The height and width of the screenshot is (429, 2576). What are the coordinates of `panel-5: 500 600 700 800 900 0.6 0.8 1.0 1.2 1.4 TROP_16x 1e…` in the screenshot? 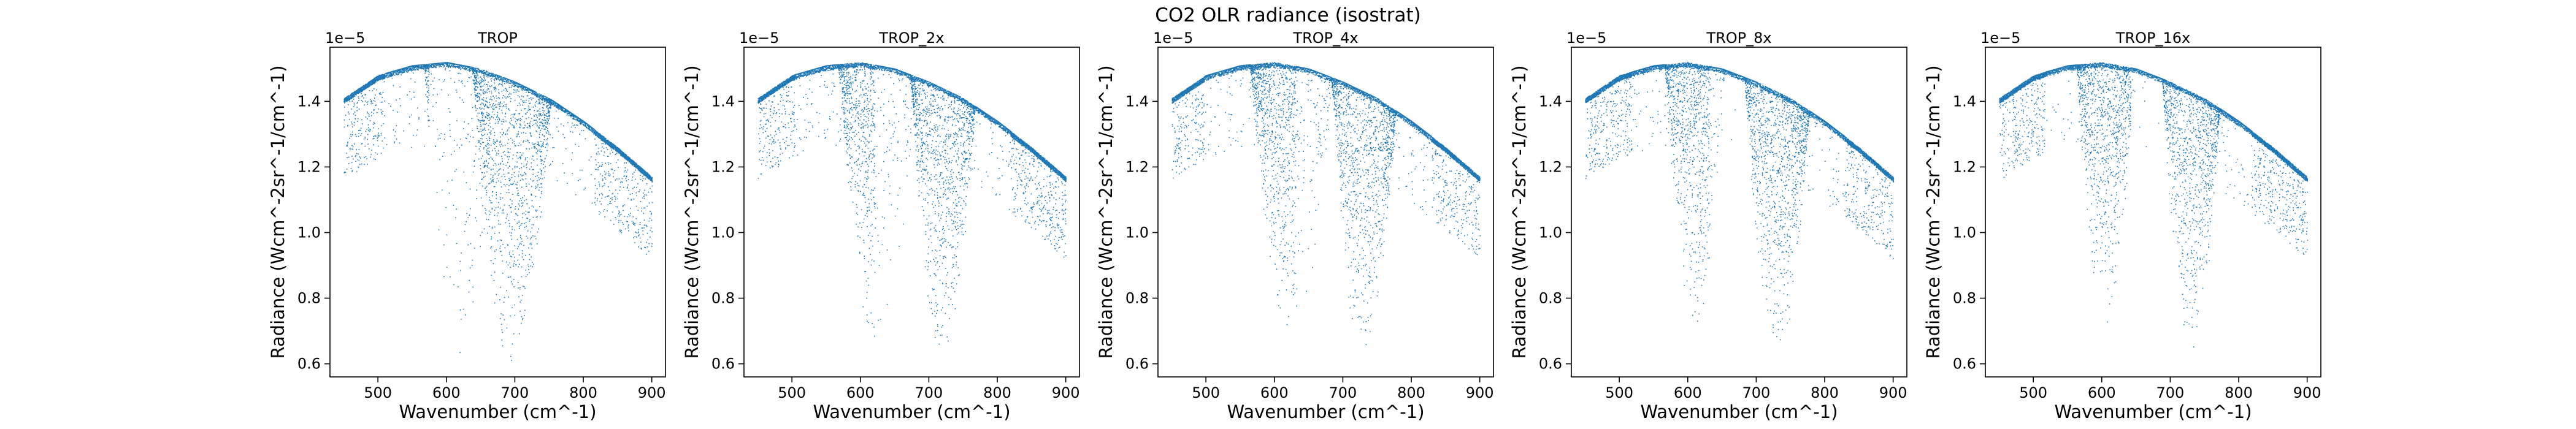 It's located at (2122, 225).